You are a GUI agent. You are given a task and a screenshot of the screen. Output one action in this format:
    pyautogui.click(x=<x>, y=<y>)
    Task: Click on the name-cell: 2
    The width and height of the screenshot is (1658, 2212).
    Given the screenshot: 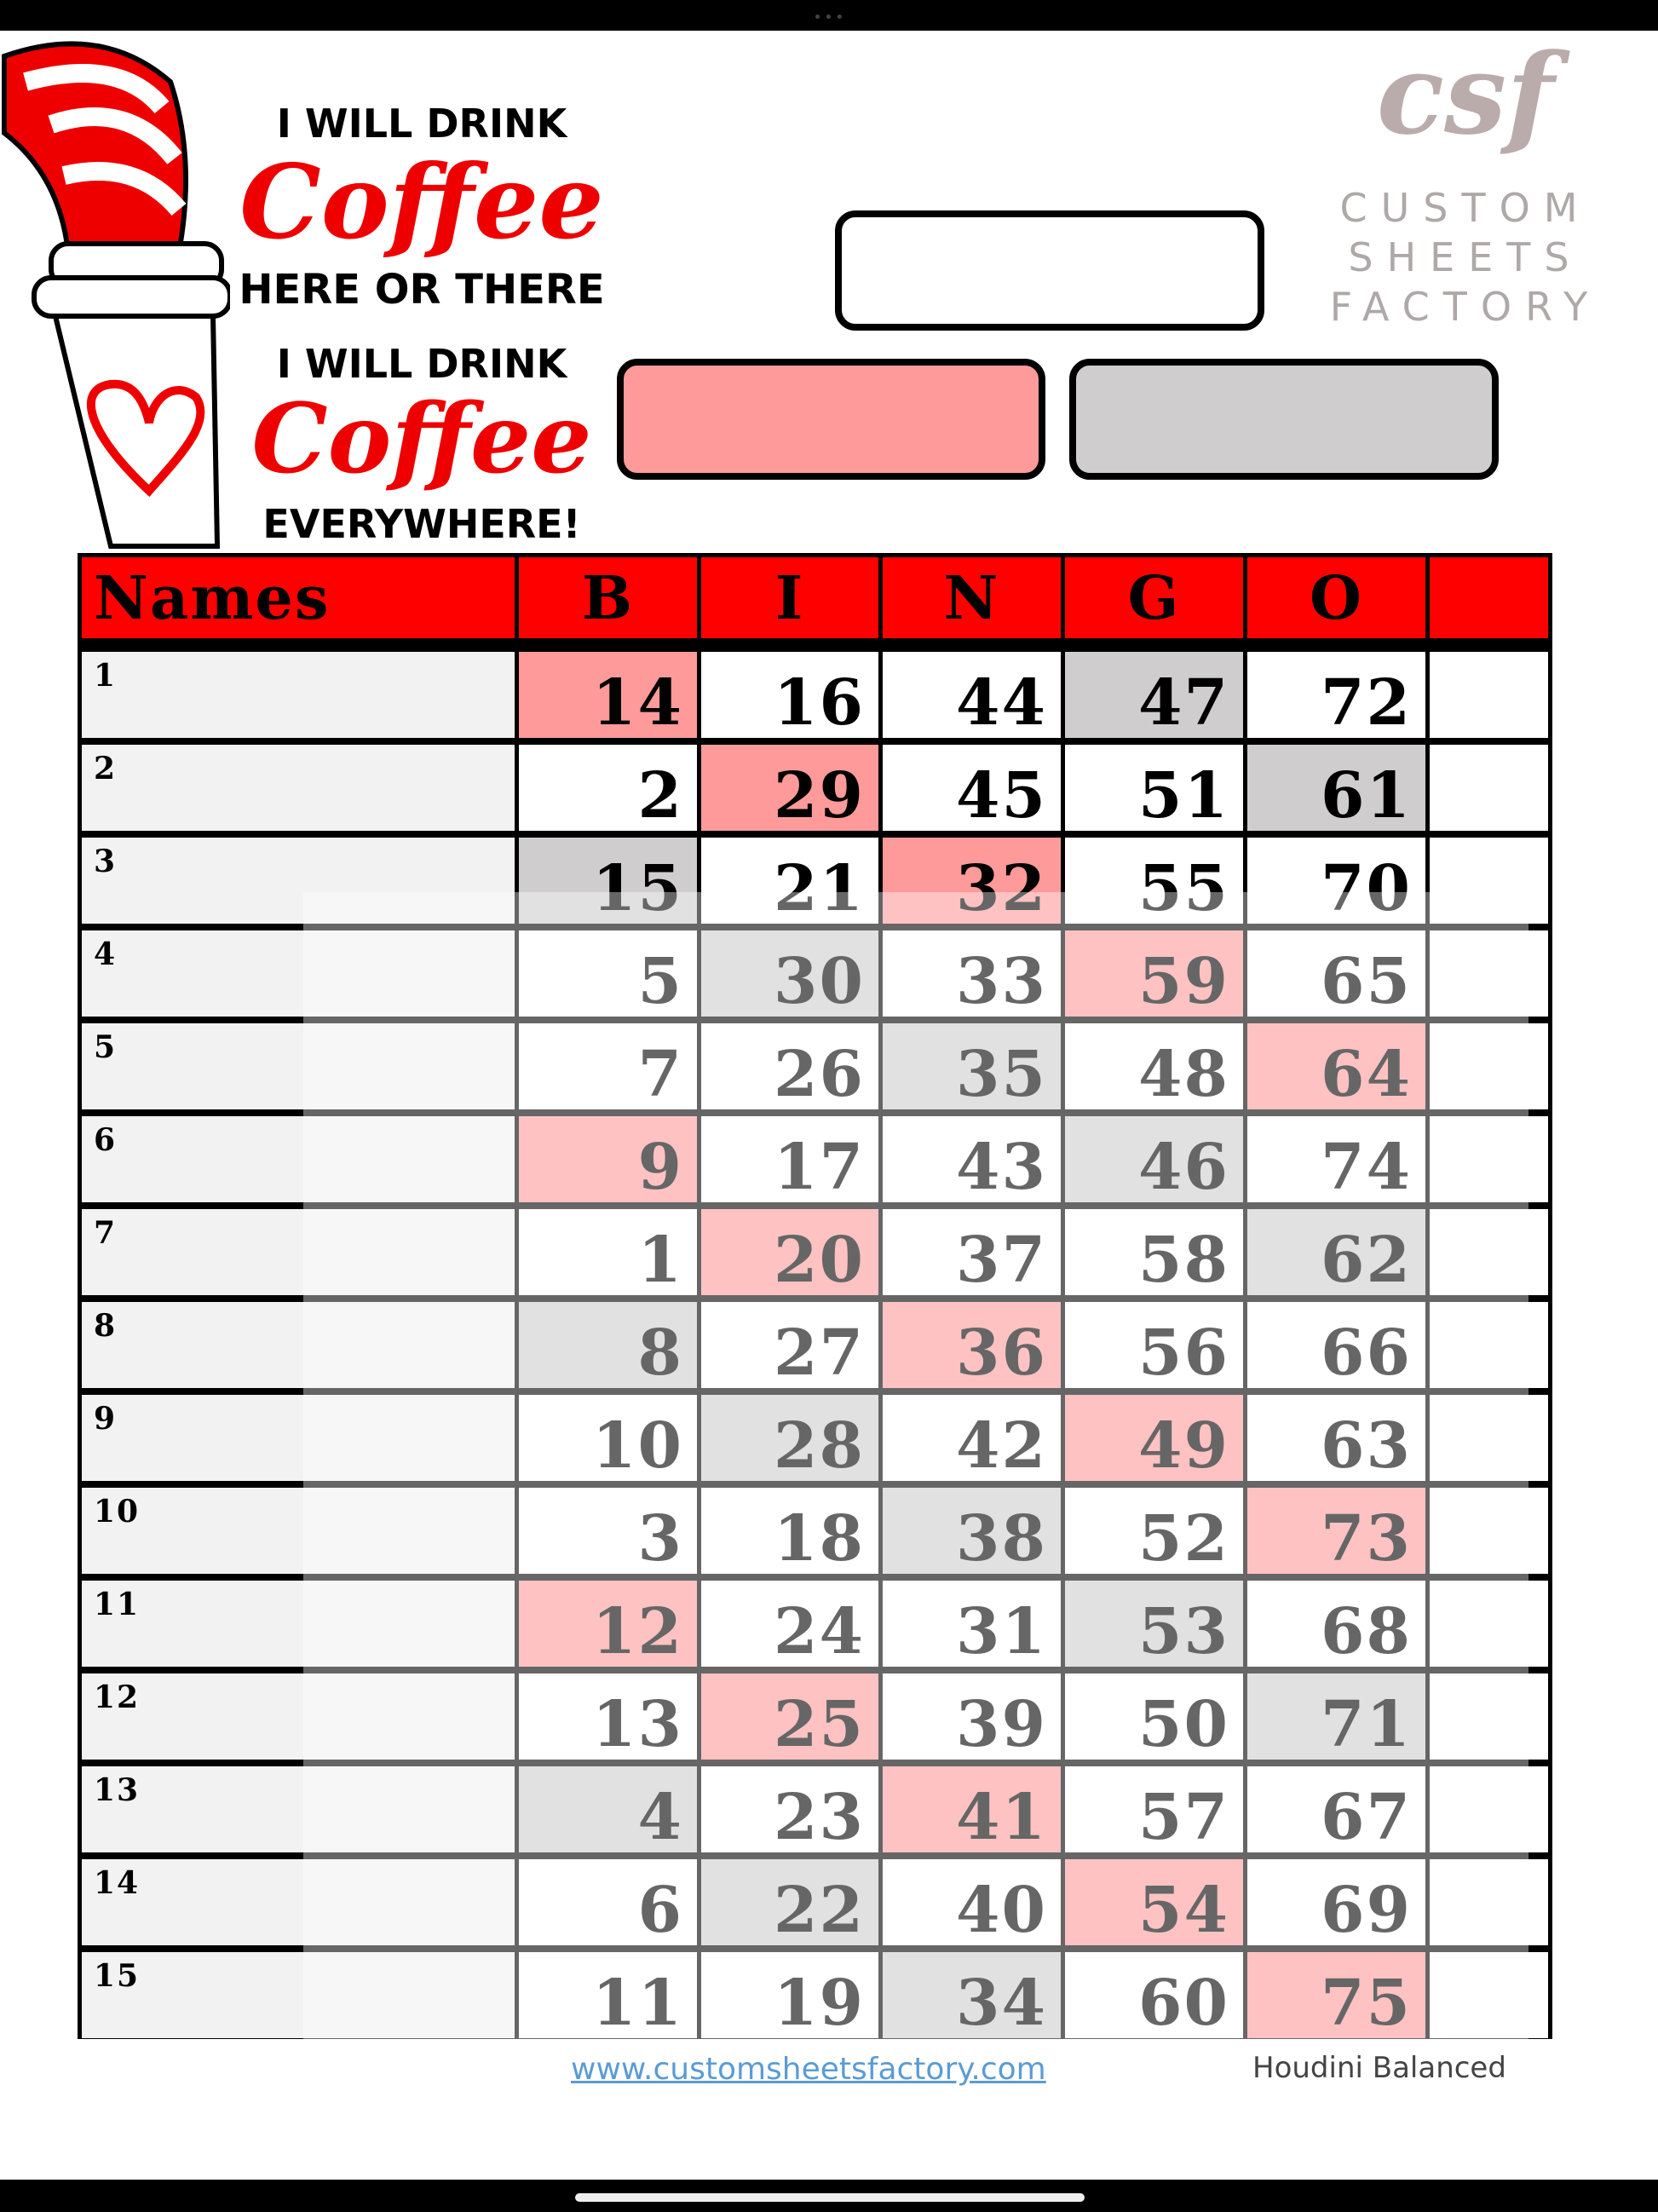 What is the action you would take?
    pyautogui.click(x=298, y=788)
    